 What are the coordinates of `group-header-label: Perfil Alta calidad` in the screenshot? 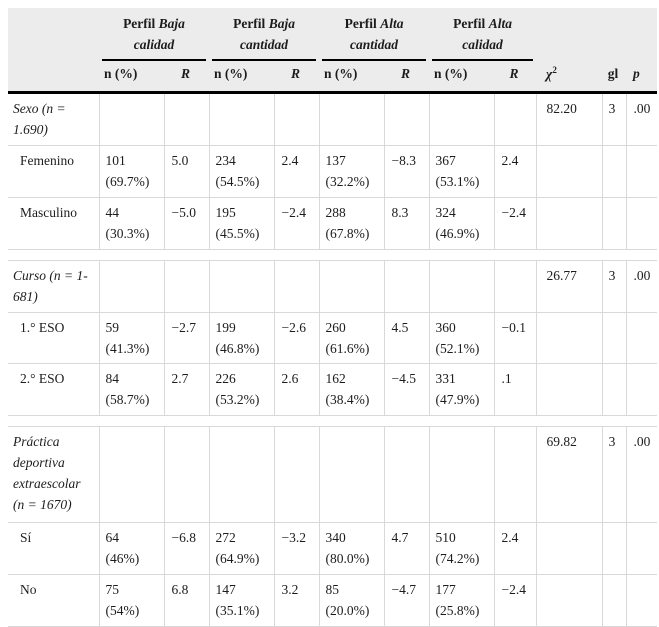 It's located at (483, 37).